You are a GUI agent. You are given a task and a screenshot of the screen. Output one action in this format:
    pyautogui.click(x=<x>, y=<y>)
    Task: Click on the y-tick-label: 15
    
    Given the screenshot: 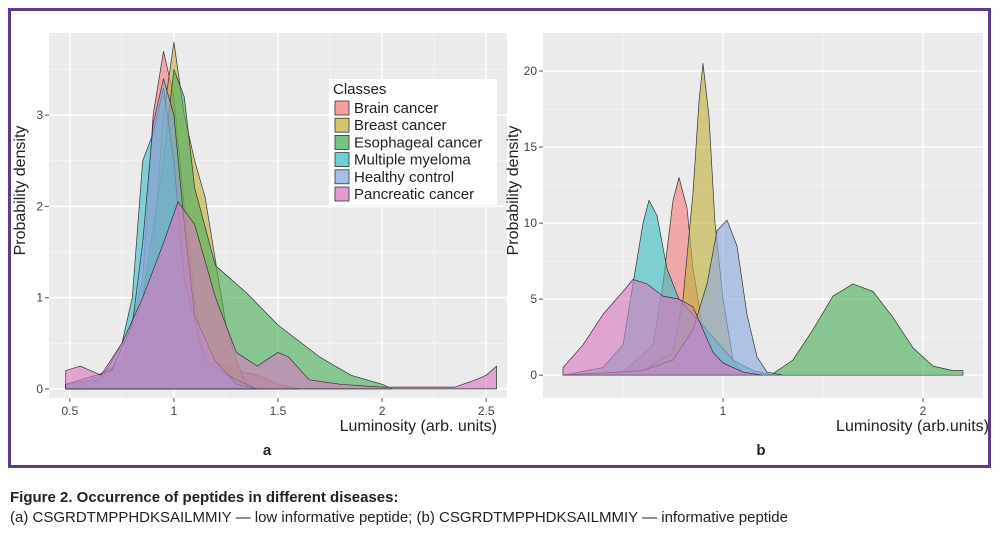 What is the action you would take?
    pyautogui.click(x=531, y=147)
    